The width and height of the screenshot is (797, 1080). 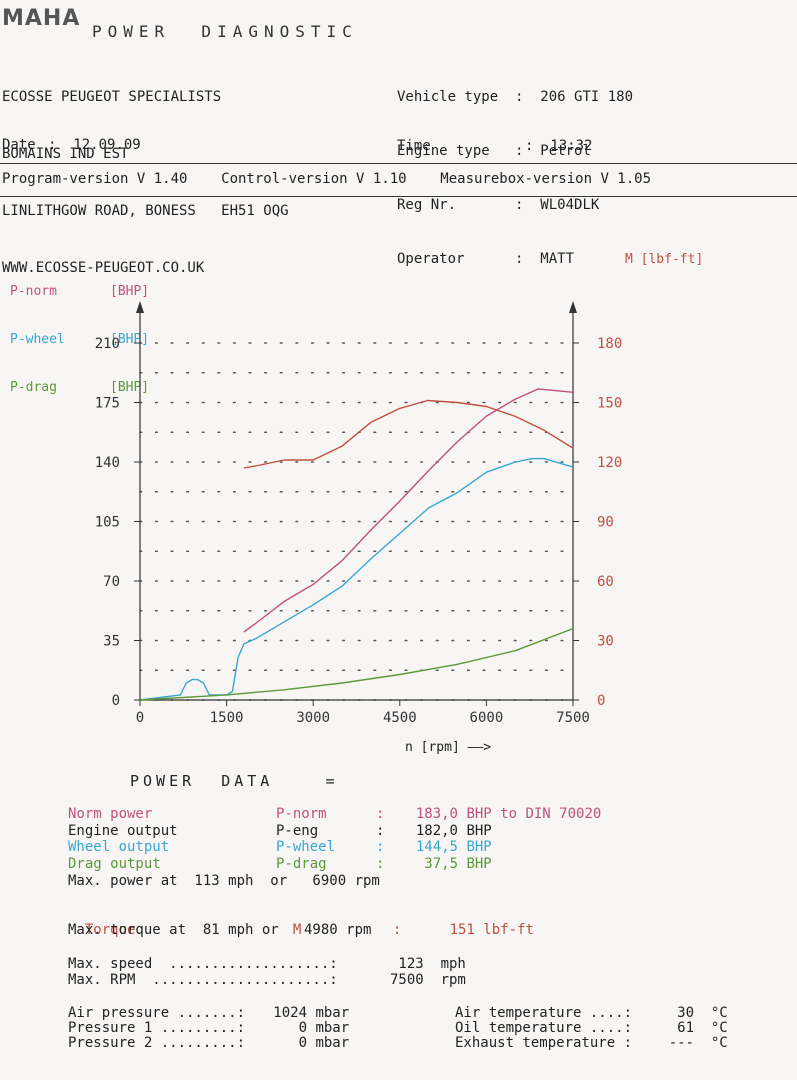 I want to click on power-row-symbol: P-eng, so click(x=297, y=830).